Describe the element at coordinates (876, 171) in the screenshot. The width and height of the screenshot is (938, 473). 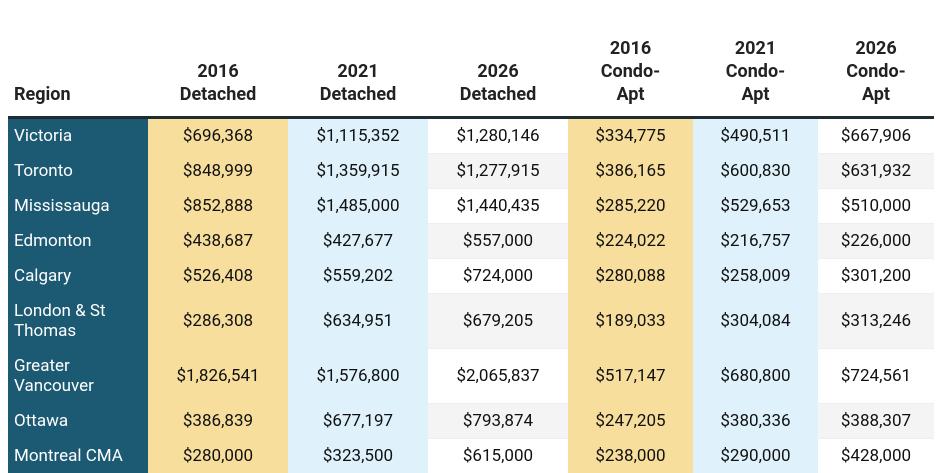
I see `price-cell: $631,932` at that location.